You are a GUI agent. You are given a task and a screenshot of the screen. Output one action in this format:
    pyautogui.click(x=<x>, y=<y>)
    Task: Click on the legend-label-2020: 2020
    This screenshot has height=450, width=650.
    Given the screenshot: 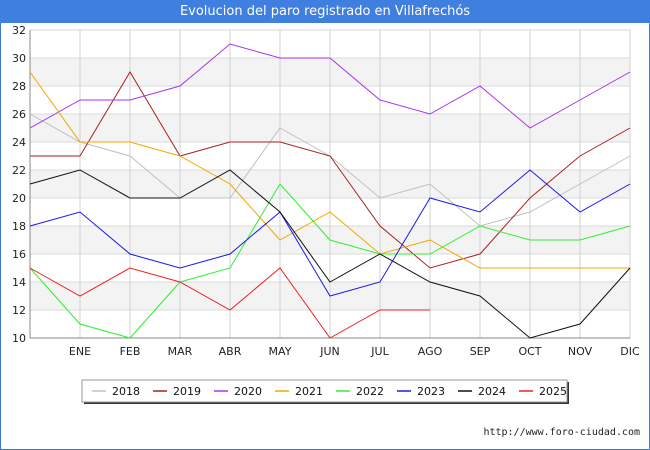 What is the action you would take?
    pyautogui.click(x=248, y=391)
    